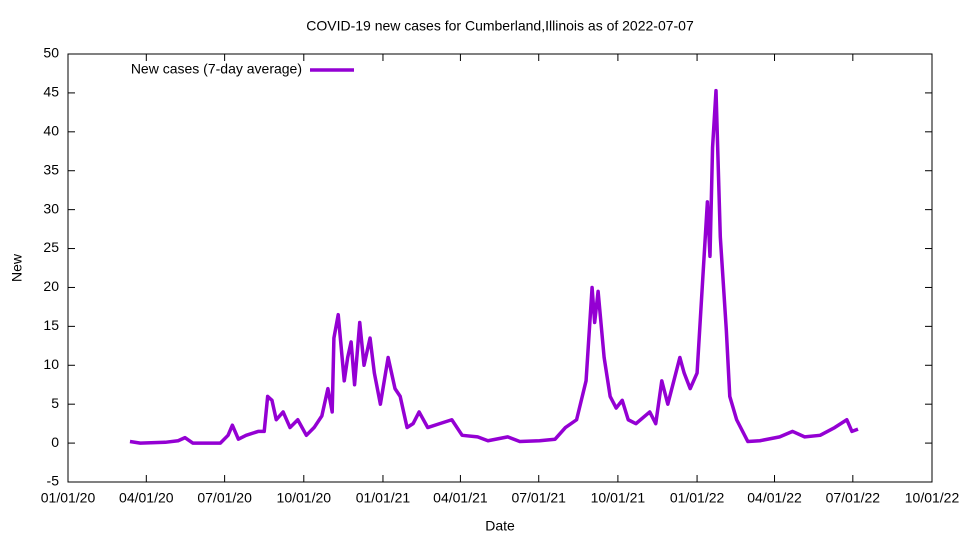 This screenshot has width=960, height=540. What do you see at coordinates (460, 498) in the screenshot?
I see `x-tick-label: 04/01/21` at bounding box center [460, 498].